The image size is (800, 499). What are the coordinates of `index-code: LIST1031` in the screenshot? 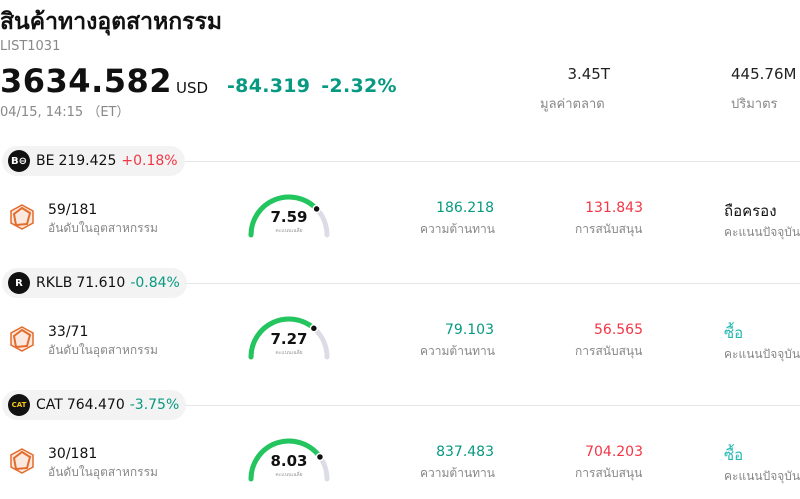 It's located at (30, 46).